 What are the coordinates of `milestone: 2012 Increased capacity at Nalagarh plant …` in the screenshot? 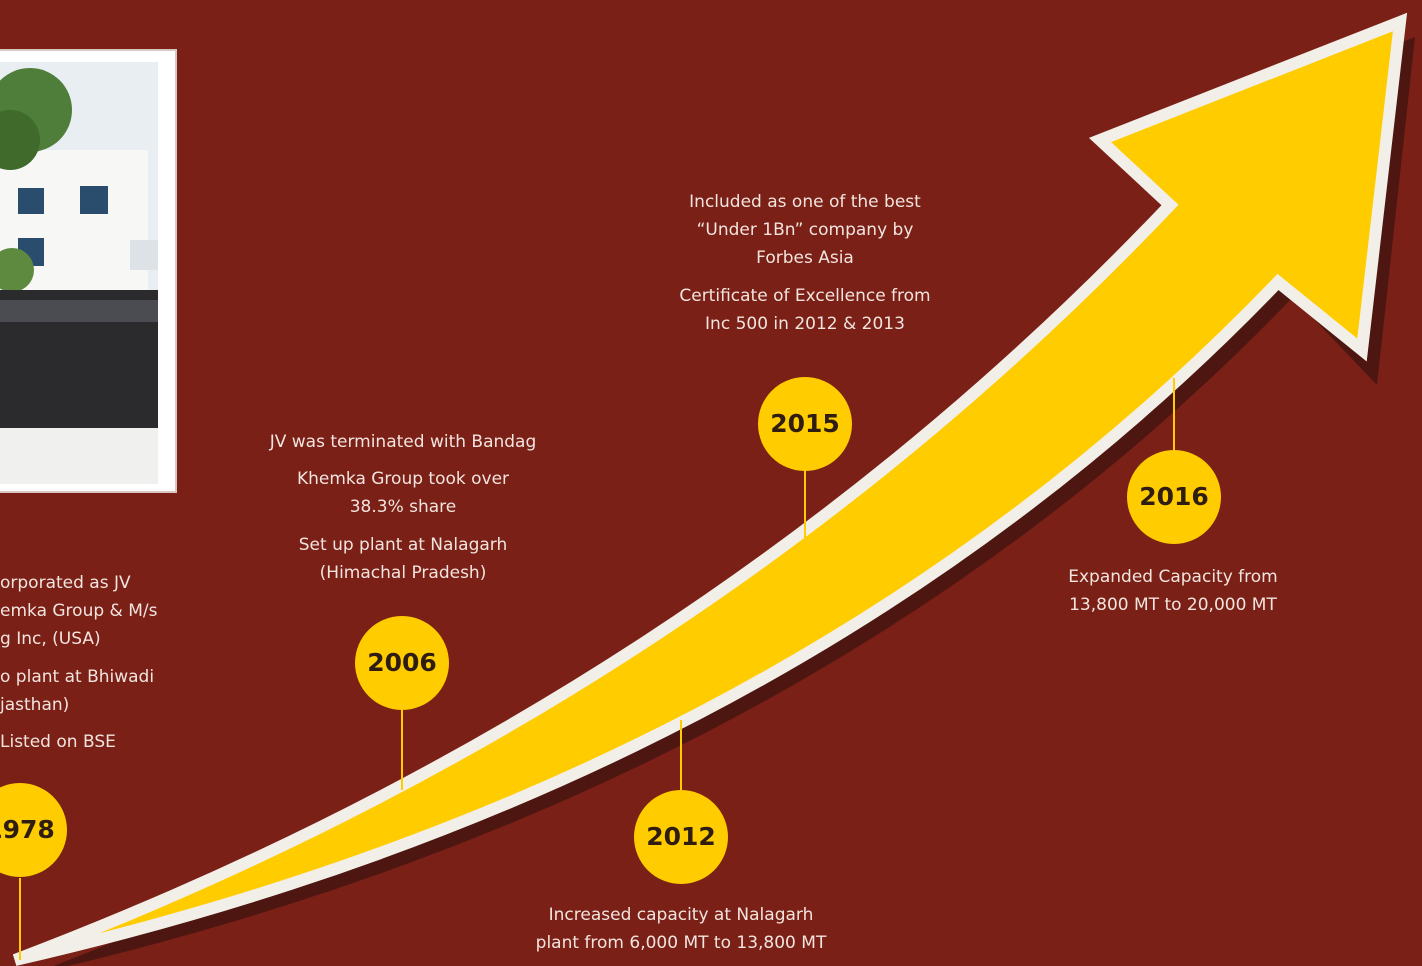 It's located at (681, 836).